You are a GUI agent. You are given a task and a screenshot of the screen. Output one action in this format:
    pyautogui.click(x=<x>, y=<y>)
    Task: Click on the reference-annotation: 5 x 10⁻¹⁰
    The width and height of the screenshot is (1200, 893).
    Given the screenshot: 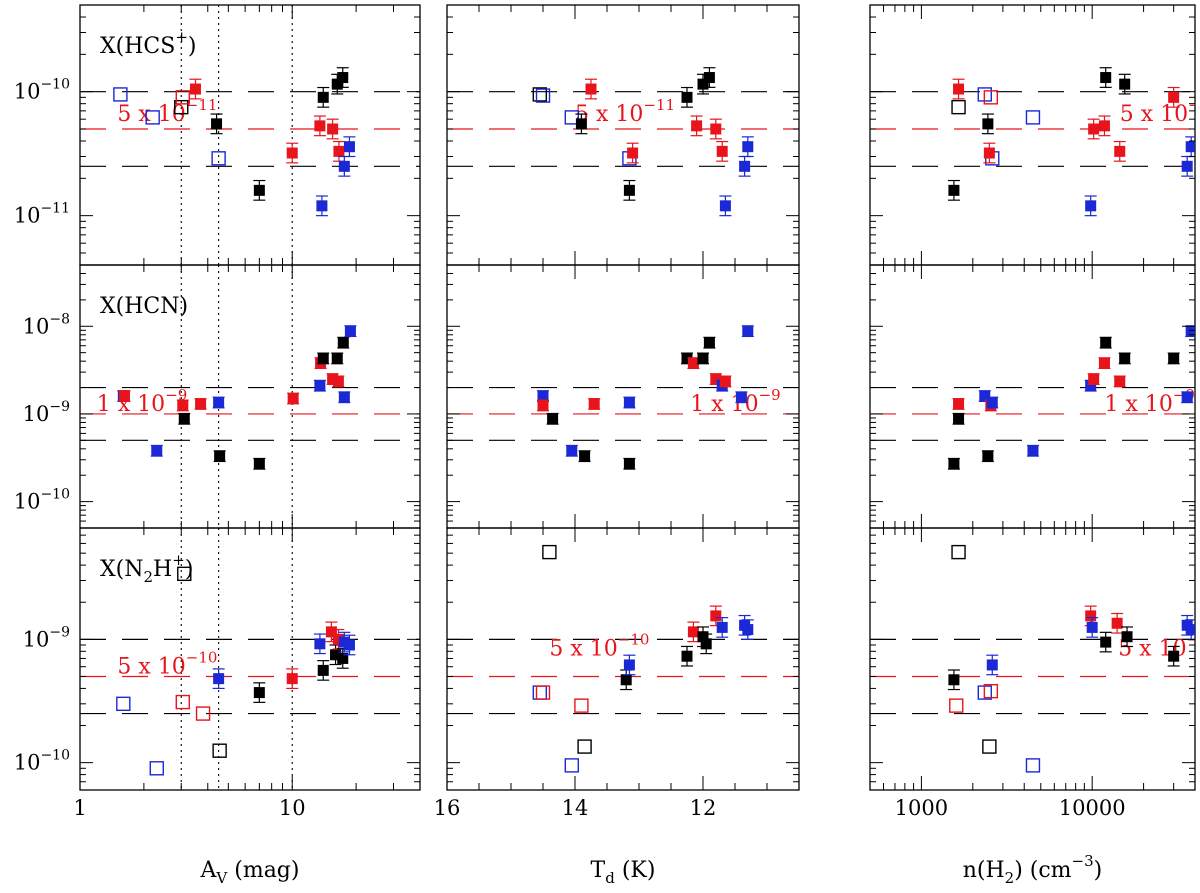 What is the action you would take?
    pyautogui.click(x=599, y=645)
    